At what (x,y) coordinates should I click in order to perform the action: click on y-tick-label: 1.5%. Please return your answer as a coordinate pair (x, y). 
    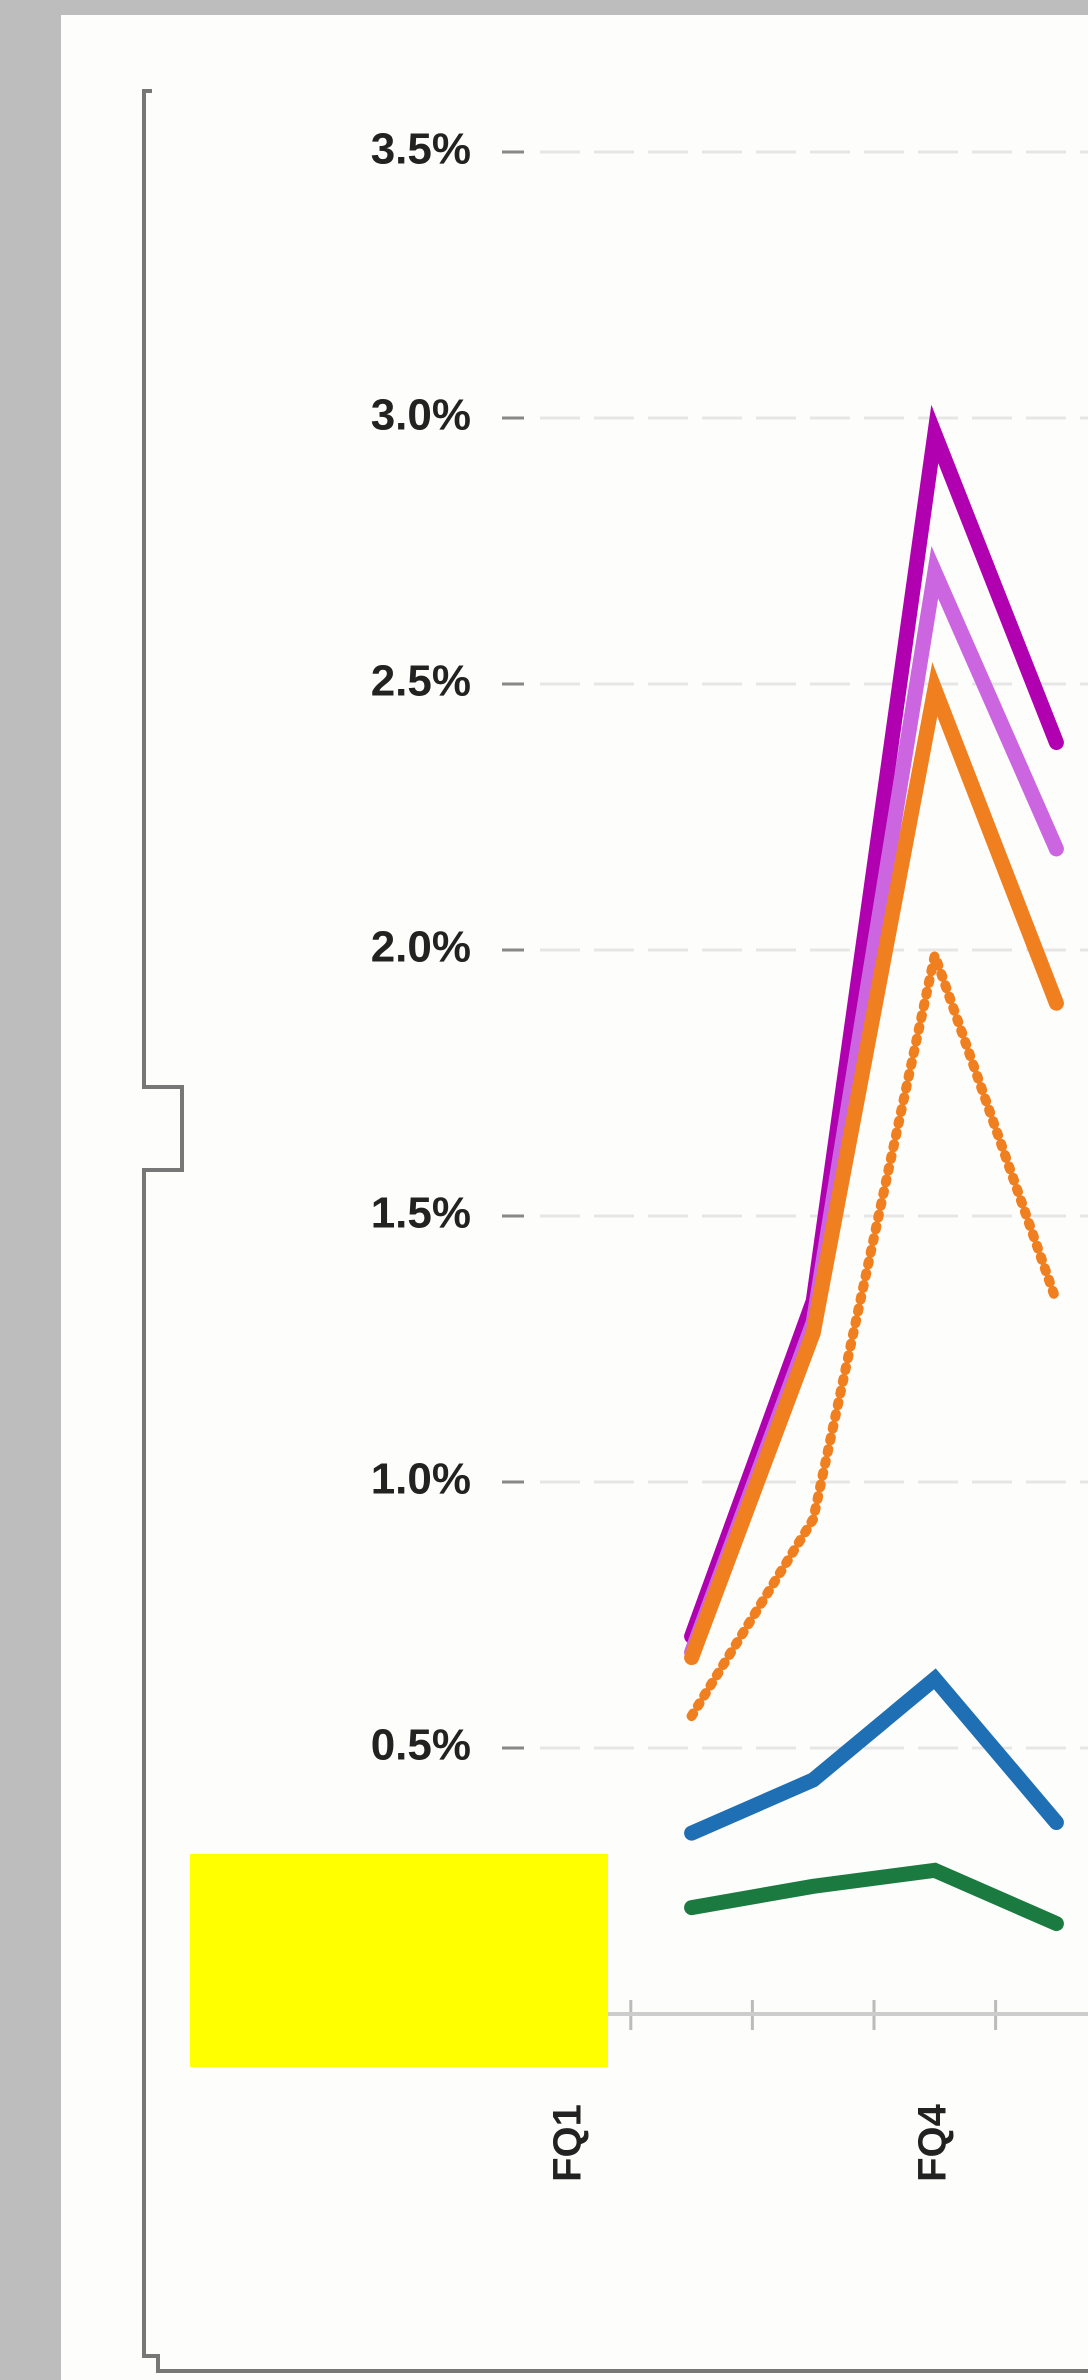
    Looking at the image, I should click on (421, 1213).